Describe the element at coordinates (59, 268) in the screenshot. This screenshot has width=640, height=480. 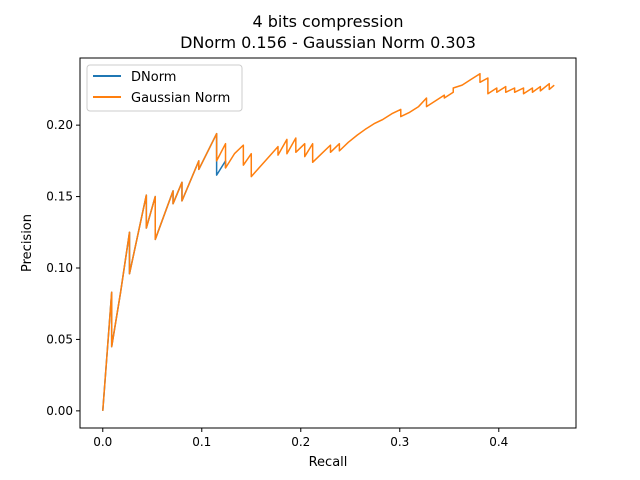
I see `y-tick-label: 0.10` at that location.